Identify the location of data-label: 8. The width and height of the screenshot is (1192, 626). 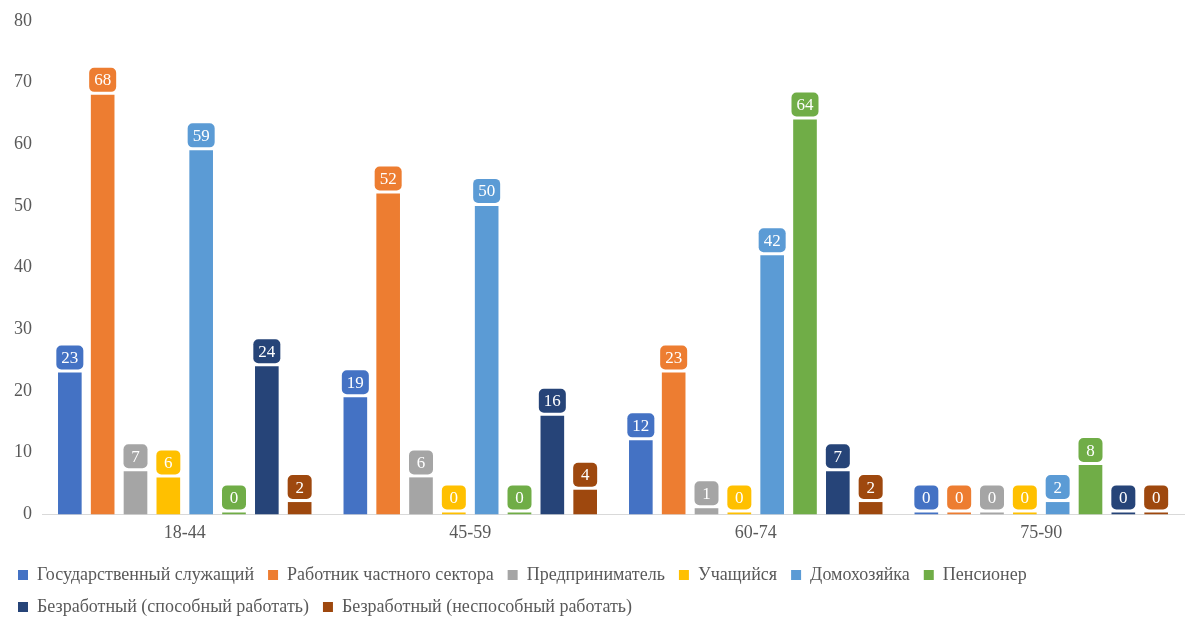
(1090, 450).